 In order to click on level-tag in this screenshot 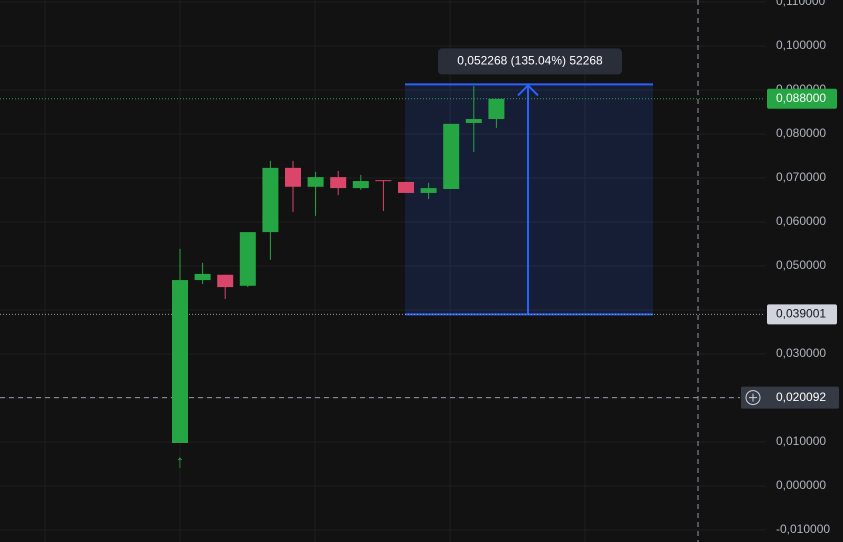, I will do `click(802, 314)`.